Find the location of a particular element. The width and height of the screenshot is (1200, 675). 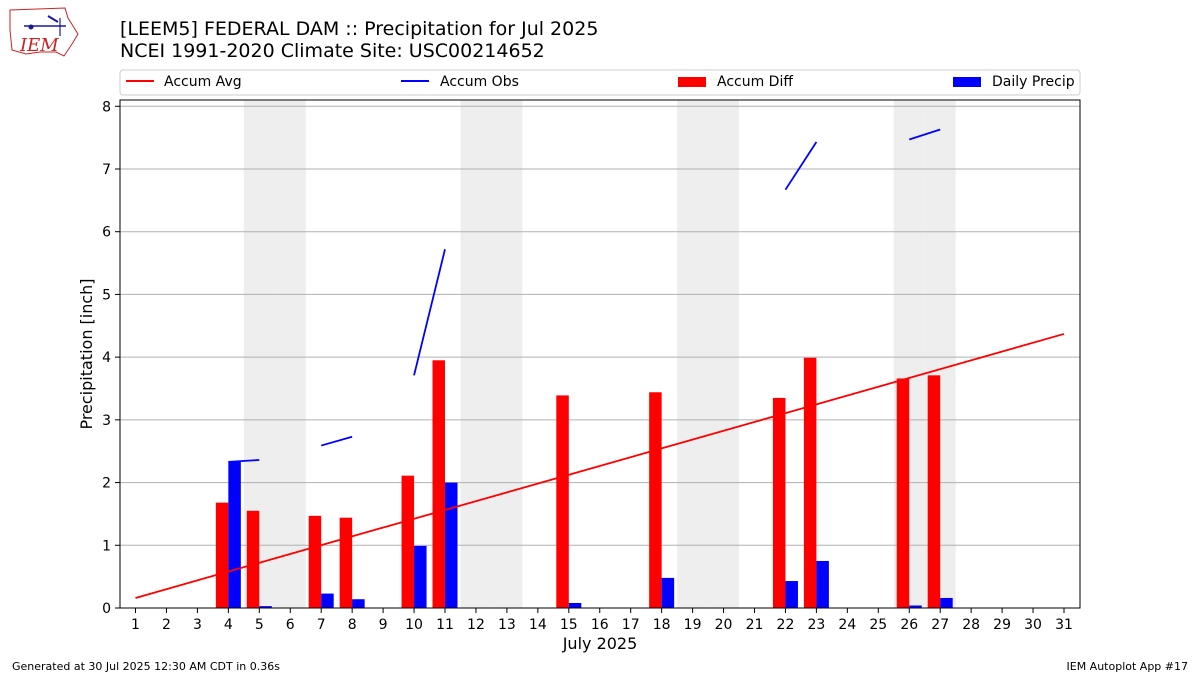

x-tick-label-24: 24 is located at coordinates (847, 625).